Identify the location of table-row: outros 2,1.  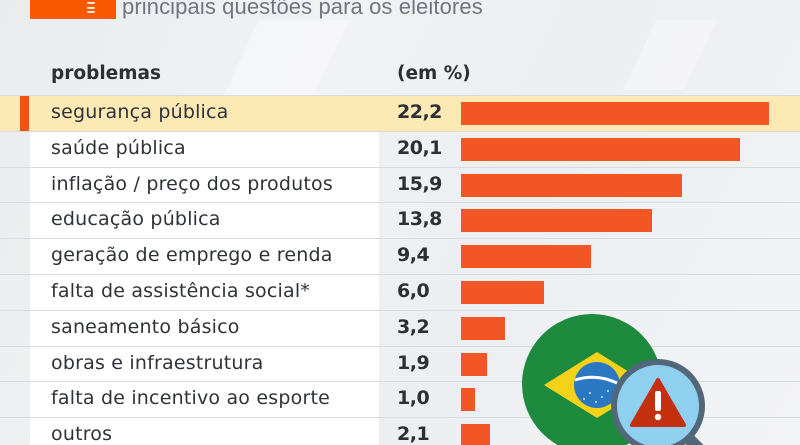
(400, 431).